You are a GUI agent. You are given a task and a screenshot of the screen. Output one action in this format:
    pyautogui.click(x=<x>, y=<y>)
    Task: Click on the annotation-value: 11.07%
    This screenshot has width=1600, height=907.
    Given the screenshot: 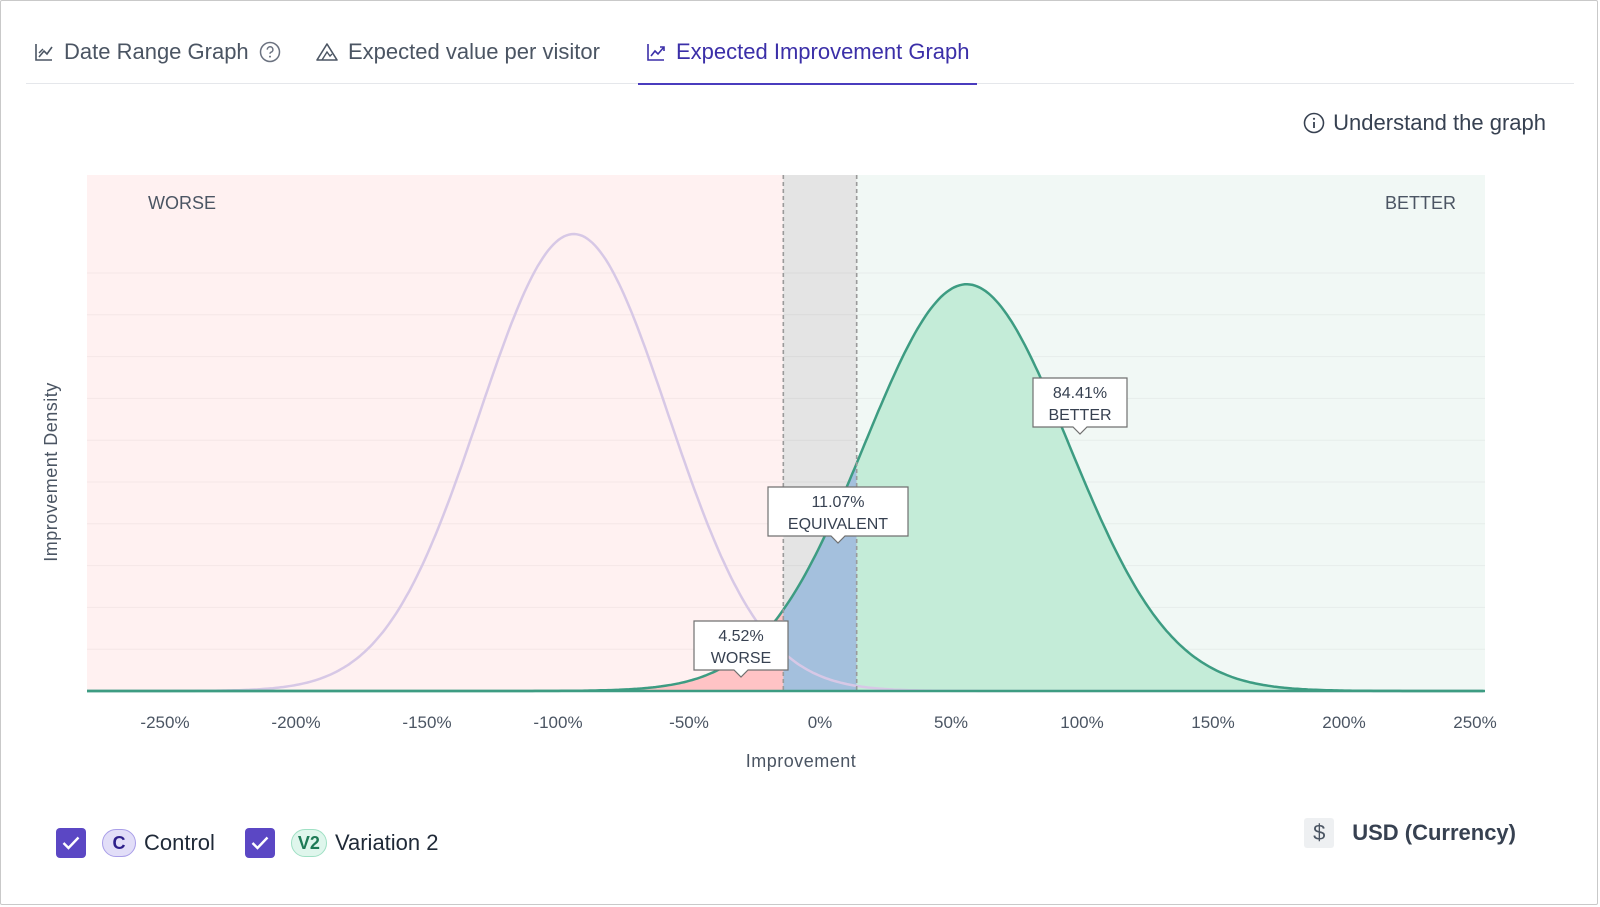 What is the action you would take?
    pyautogui.click(x=837, y=502)
    